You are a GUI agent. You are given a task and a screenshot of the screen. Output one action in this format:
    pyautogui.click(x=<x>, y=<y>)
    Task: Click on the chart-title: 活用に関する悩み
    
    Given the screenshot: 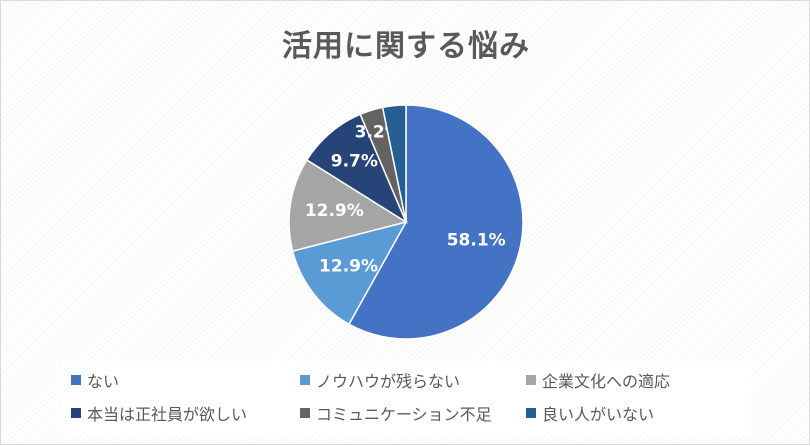 What is the action you would take?
    pyautogui.click(x=406, y=46)
    